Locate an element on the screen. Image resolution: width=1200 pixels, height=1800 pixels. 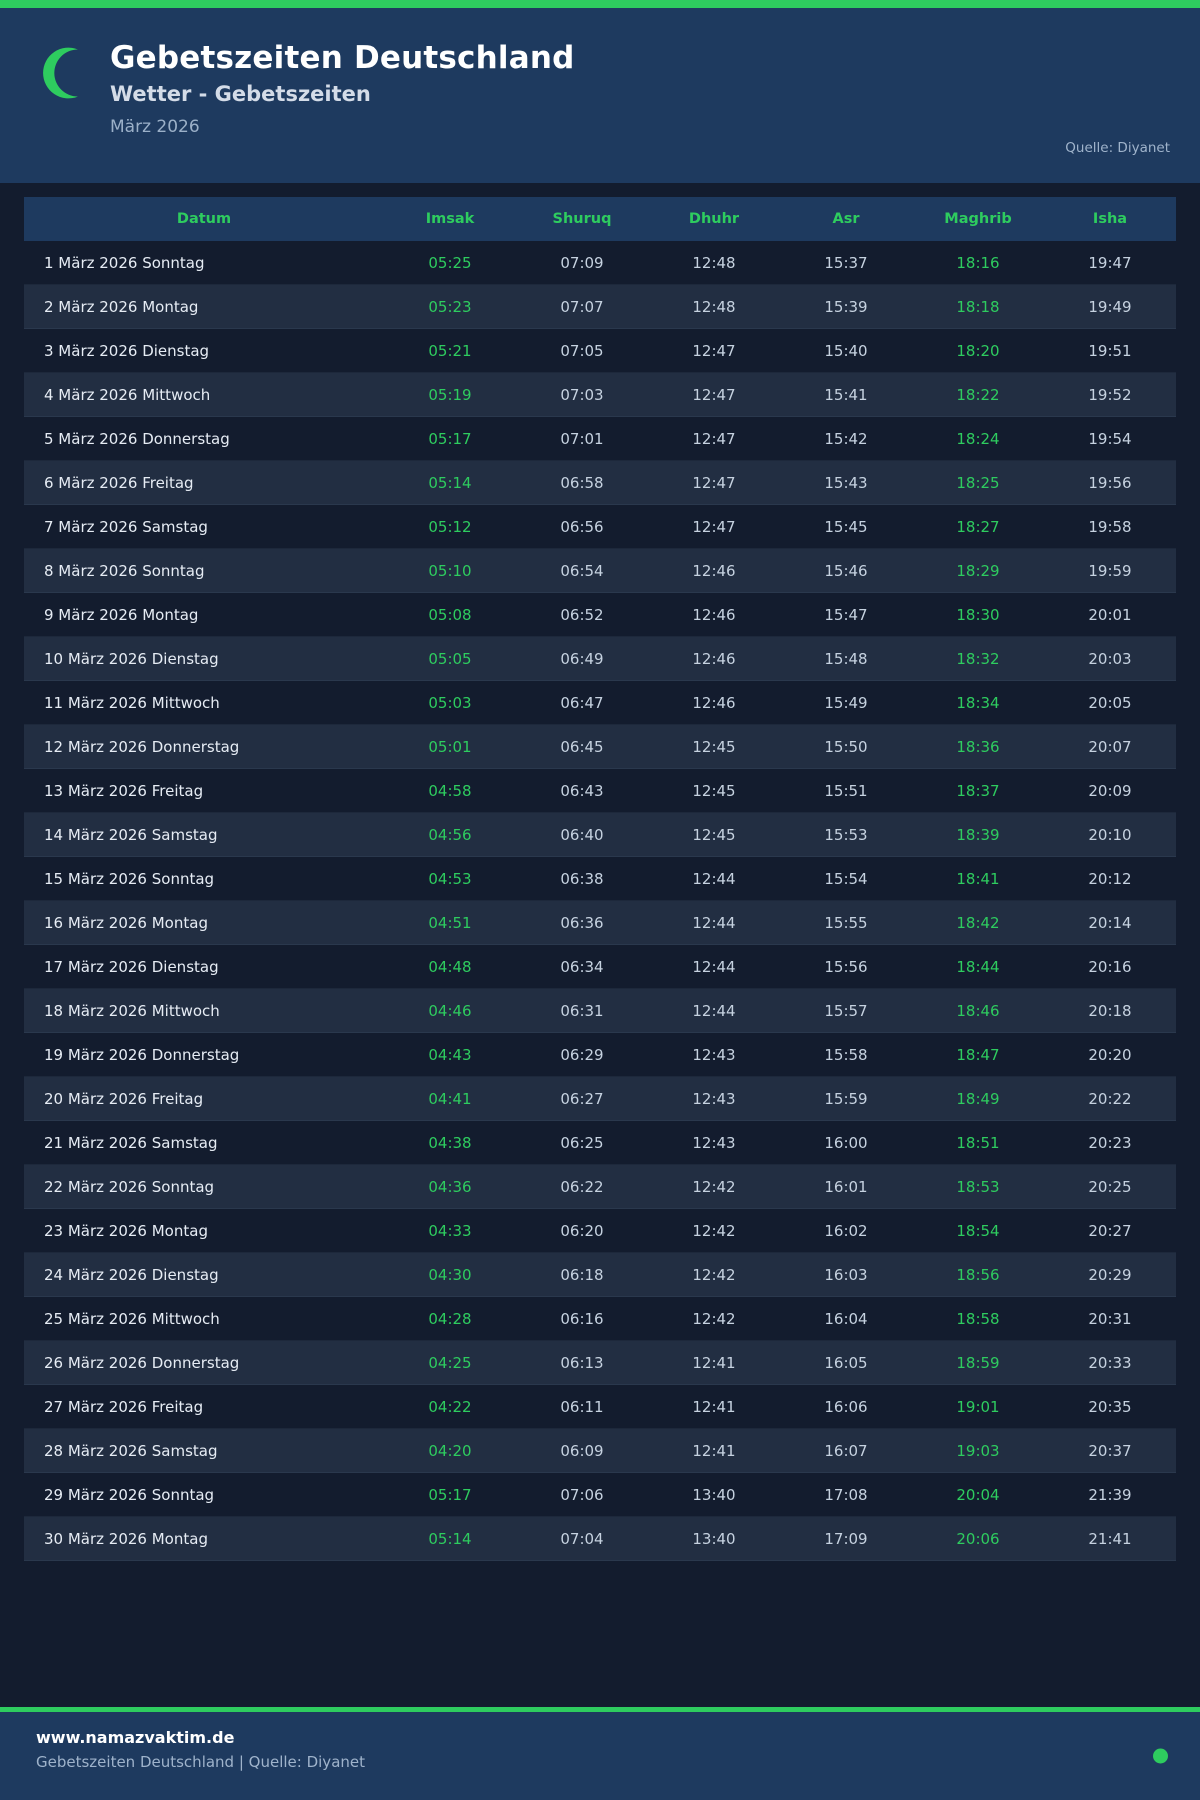
cell-maghrib: 18:46 is located at coordinates (978, 1010).